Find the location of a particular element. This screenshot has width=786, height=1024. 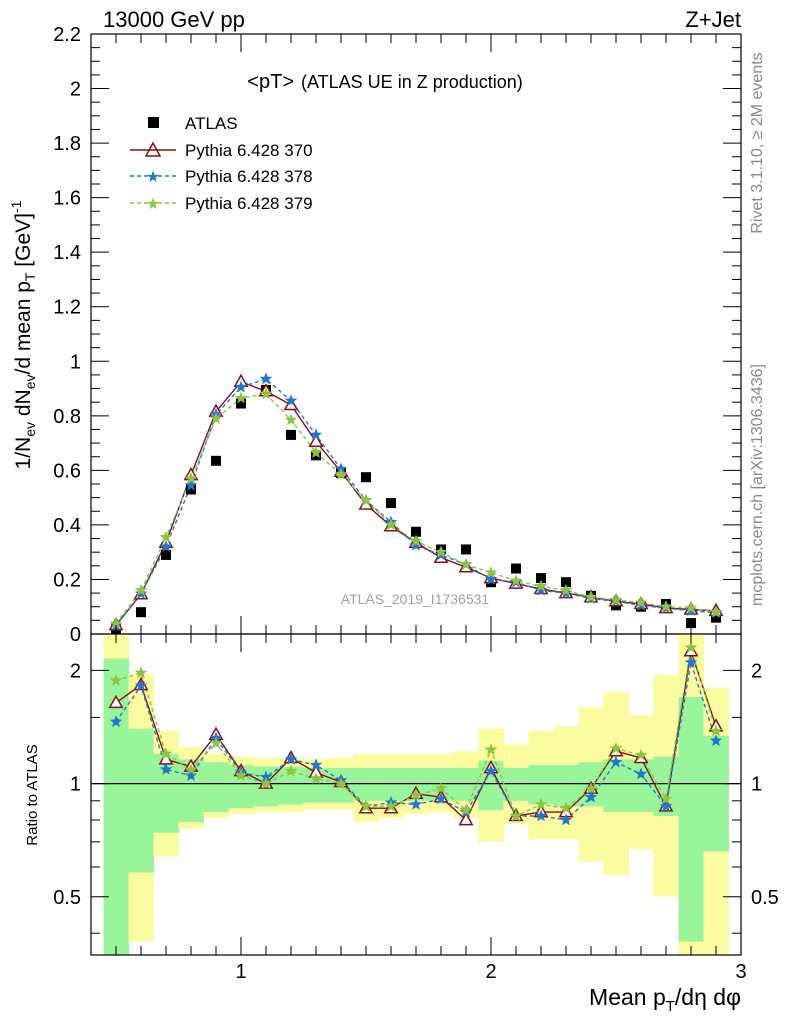

ratio-x-tick-label: 3 is located at coordinates (740, 972).